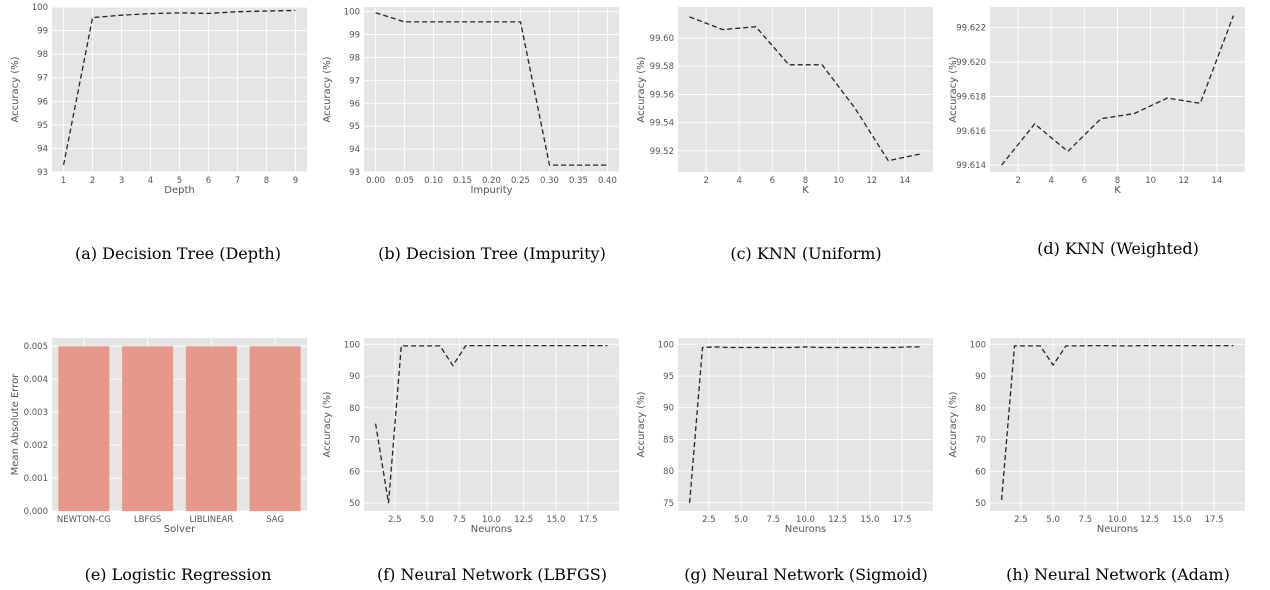 The width and height of the screenshot is (1270, 590). Describe the element at coordinates (492, 253) in the screenshot. I see `subfigure-caption: (b) Decision Tree (Impurity)` at that location.